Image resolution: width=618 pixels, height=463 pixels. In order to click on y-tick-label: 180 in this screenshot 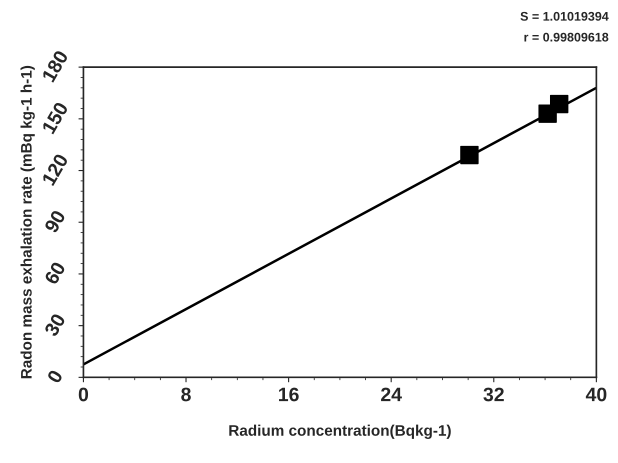, I will do `click(55, 66)`.